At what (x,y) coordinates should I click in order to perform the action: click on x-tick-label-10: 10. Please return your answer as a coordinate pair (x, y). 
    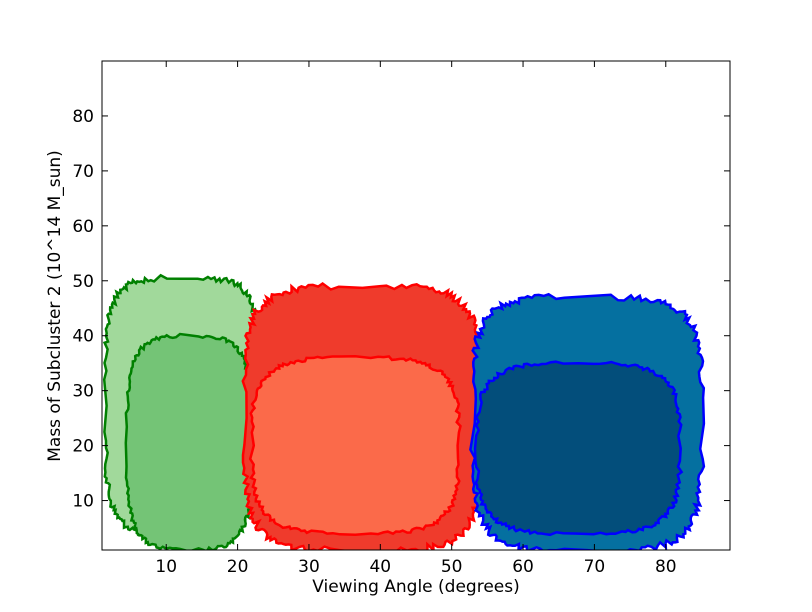
    Looking at the image, I should click on (166, 567).